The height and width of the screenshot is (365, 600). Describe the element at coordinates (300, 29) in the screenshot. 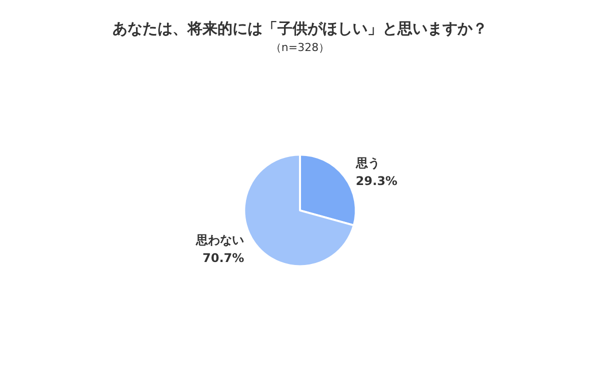

I see `chart-title: あなたは、将来的には「子供がほしい」と思いますか？` at that location.